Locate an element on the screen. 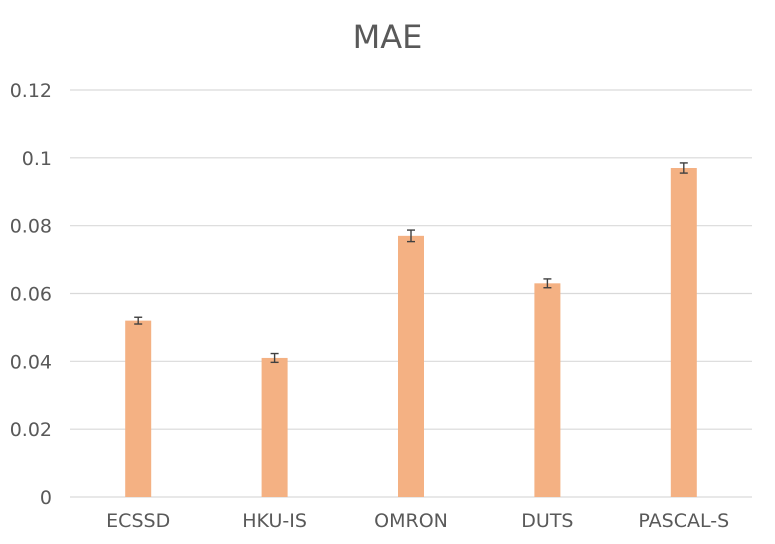  error-bar-hku-is is located at coordinates (274, 358).